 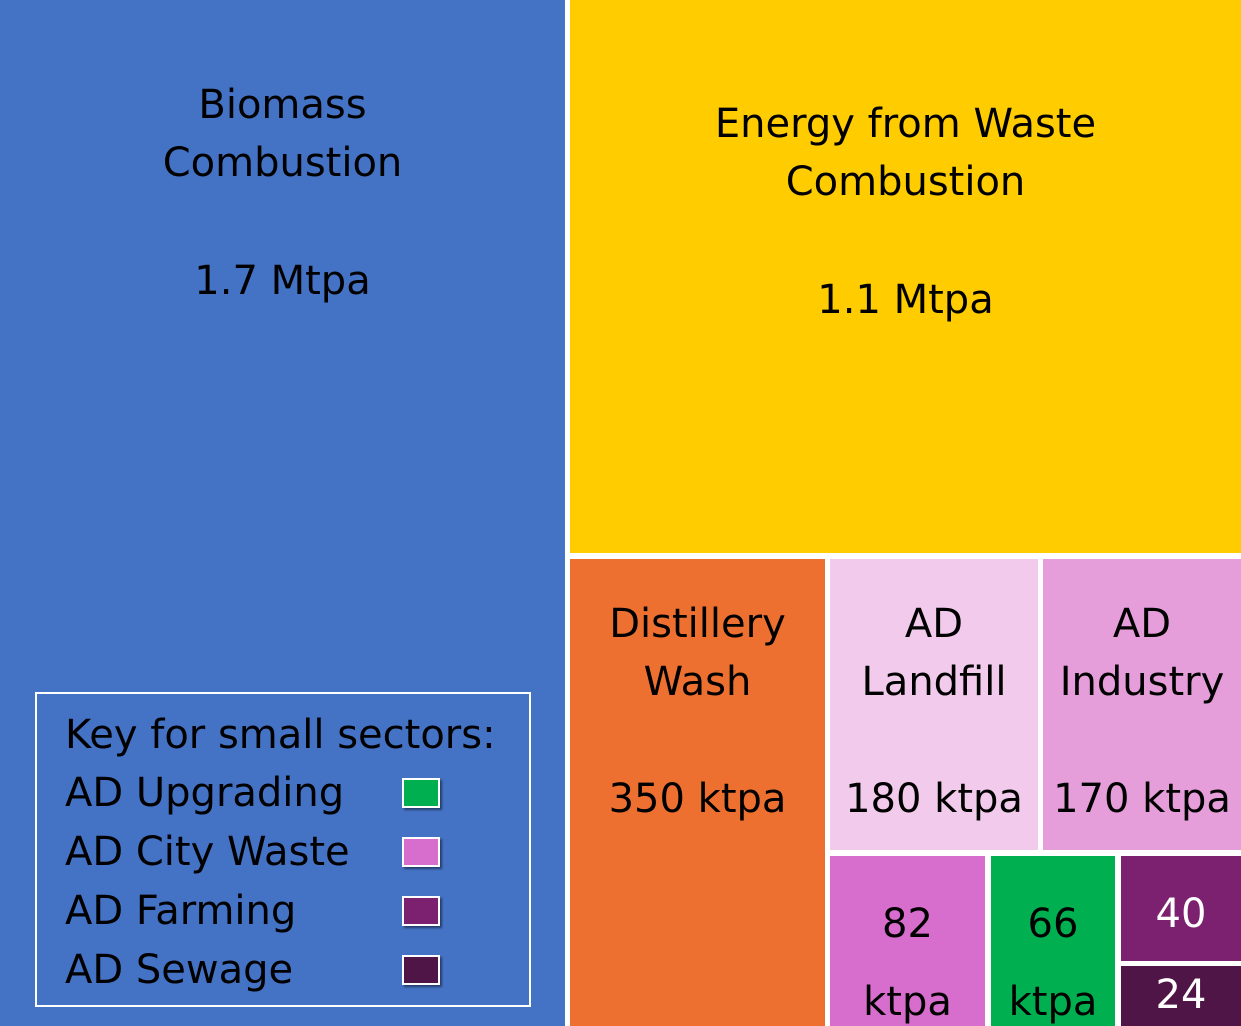 I want to click on treemap-tile-distillery: Distillery Wash 350 ktpa, so click(x=697, y=792).